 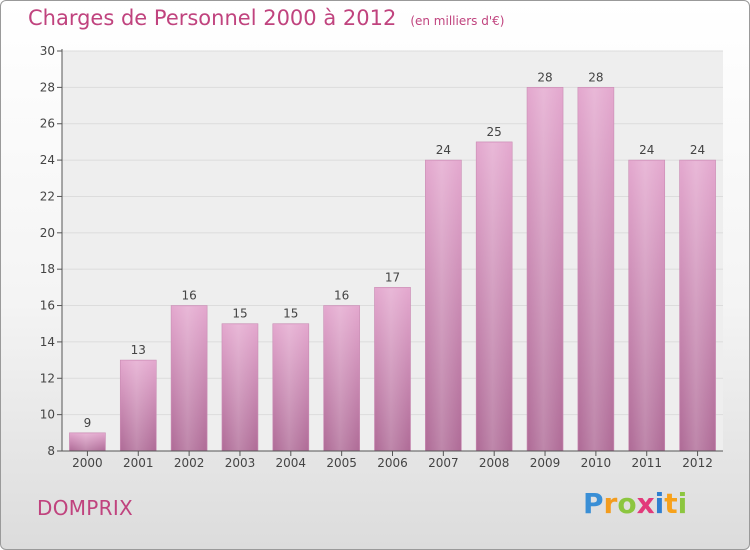 What do you see at coordinates (212, 18) in the screenshot?
I see `chart-title-text: Charges de Personnel 2000 à 2012` at bounding box center [212, 18].